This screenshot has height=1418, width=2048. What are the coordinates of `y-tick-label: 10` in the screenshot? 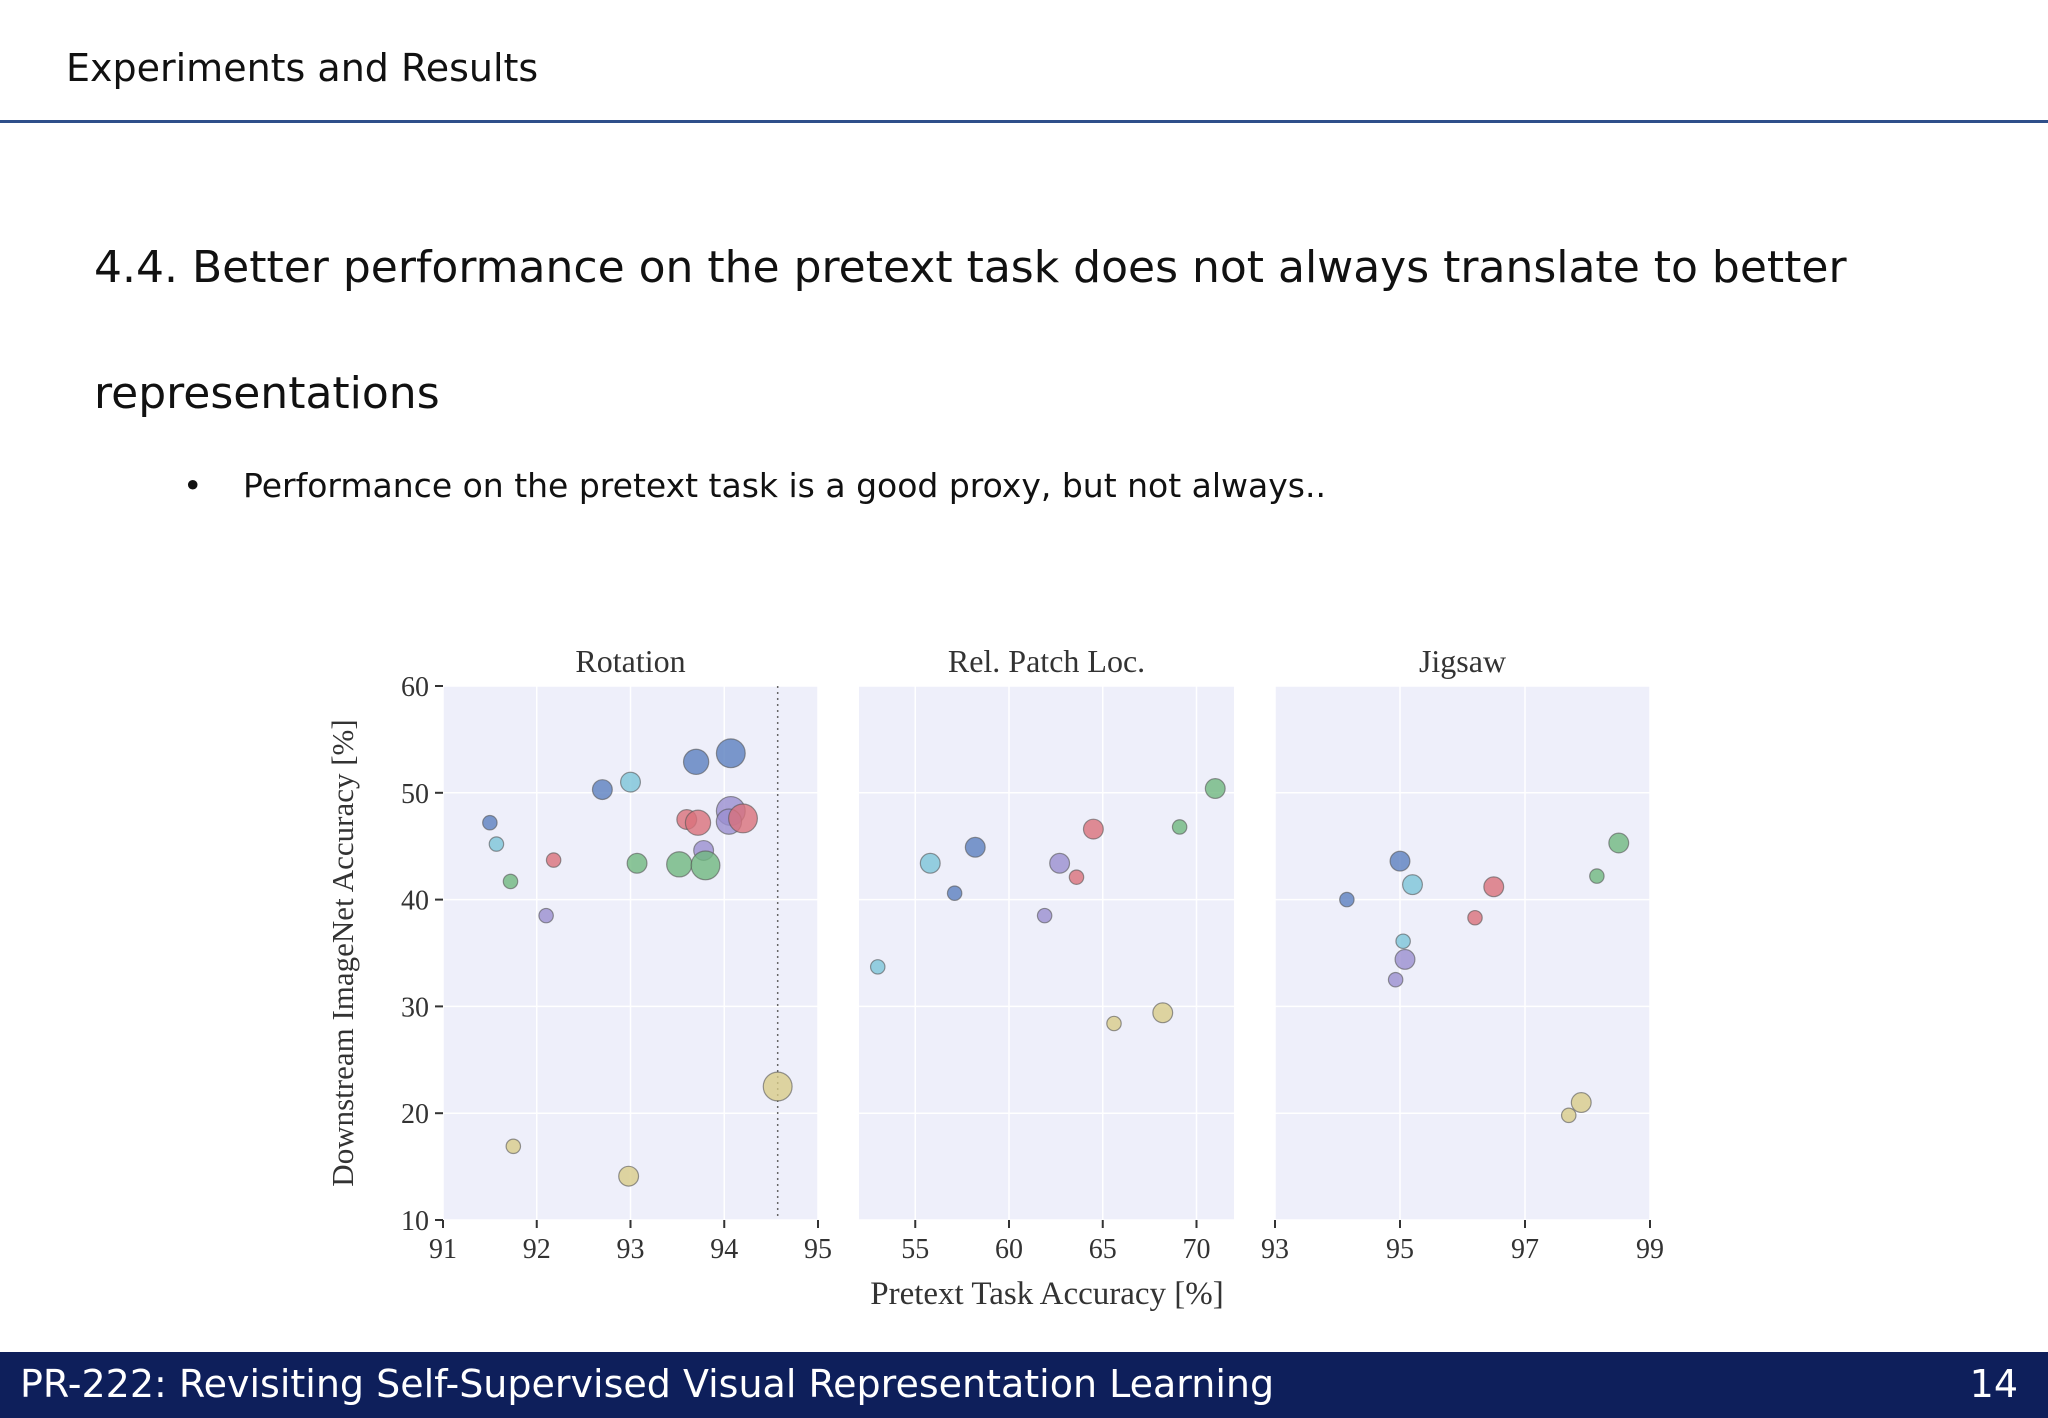 It's located at (415, 1221).